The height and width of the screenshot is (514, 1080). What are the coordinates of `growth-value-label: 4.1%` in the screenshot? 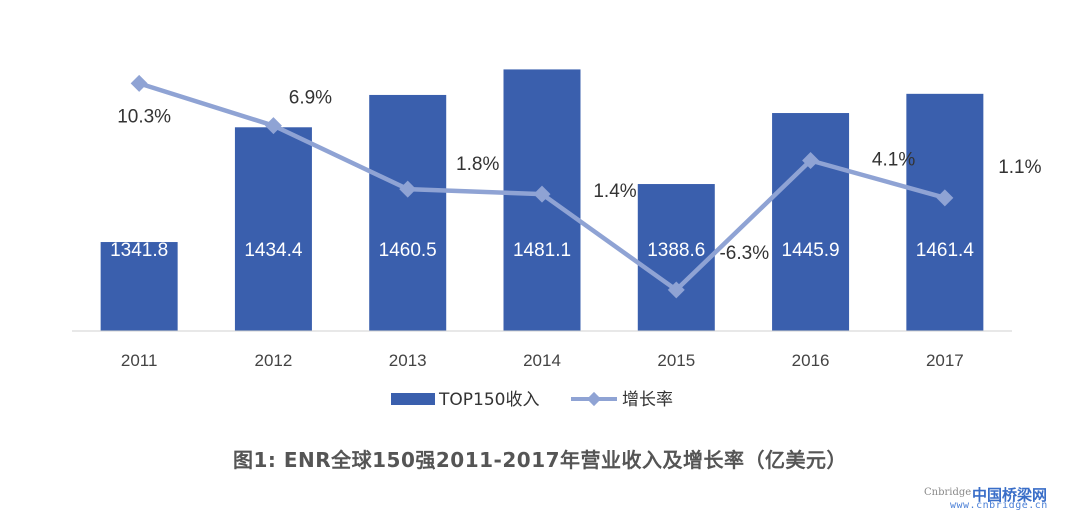 It's located at (893, 159).